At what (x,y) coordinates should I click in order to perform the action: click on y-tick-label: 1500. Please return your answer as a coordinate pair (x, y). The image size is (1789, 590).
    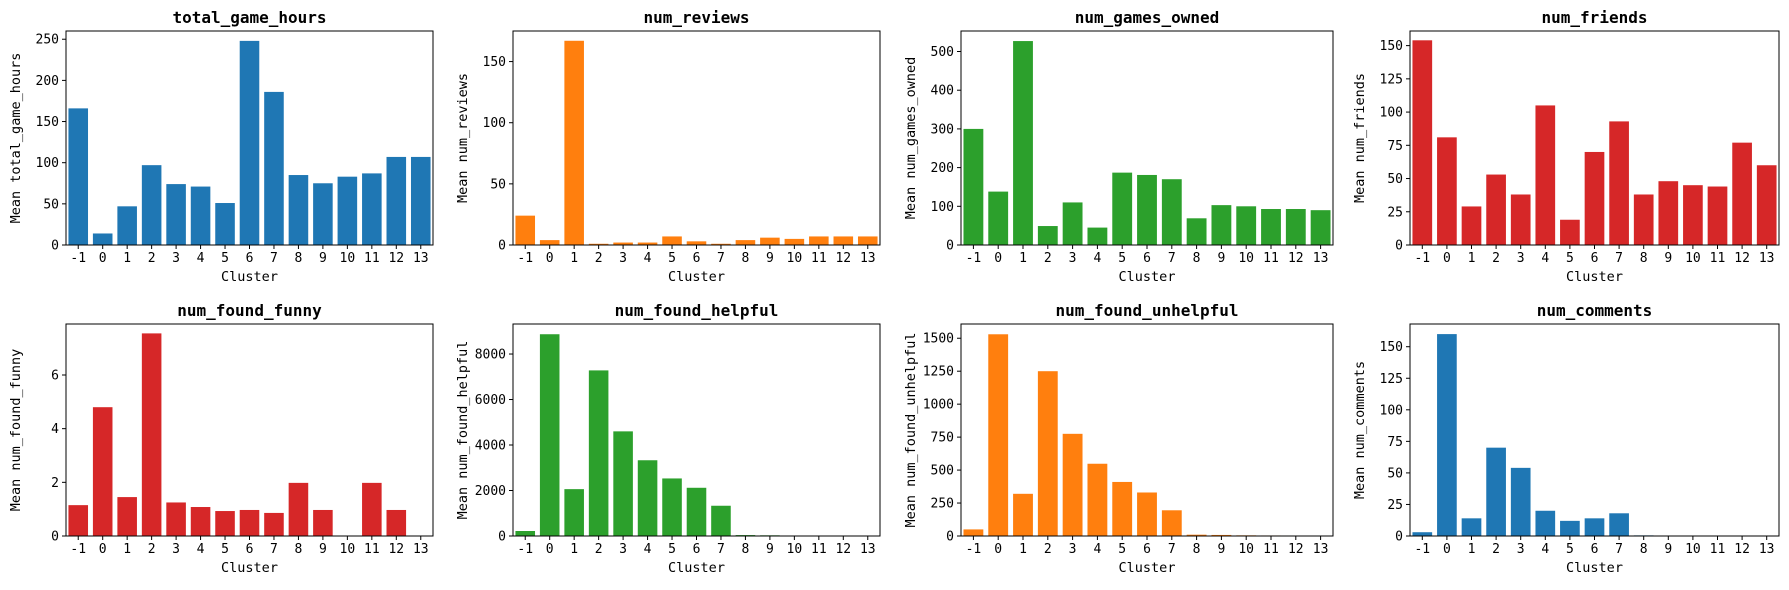
    Looking at the image, I should click on (938, 339).